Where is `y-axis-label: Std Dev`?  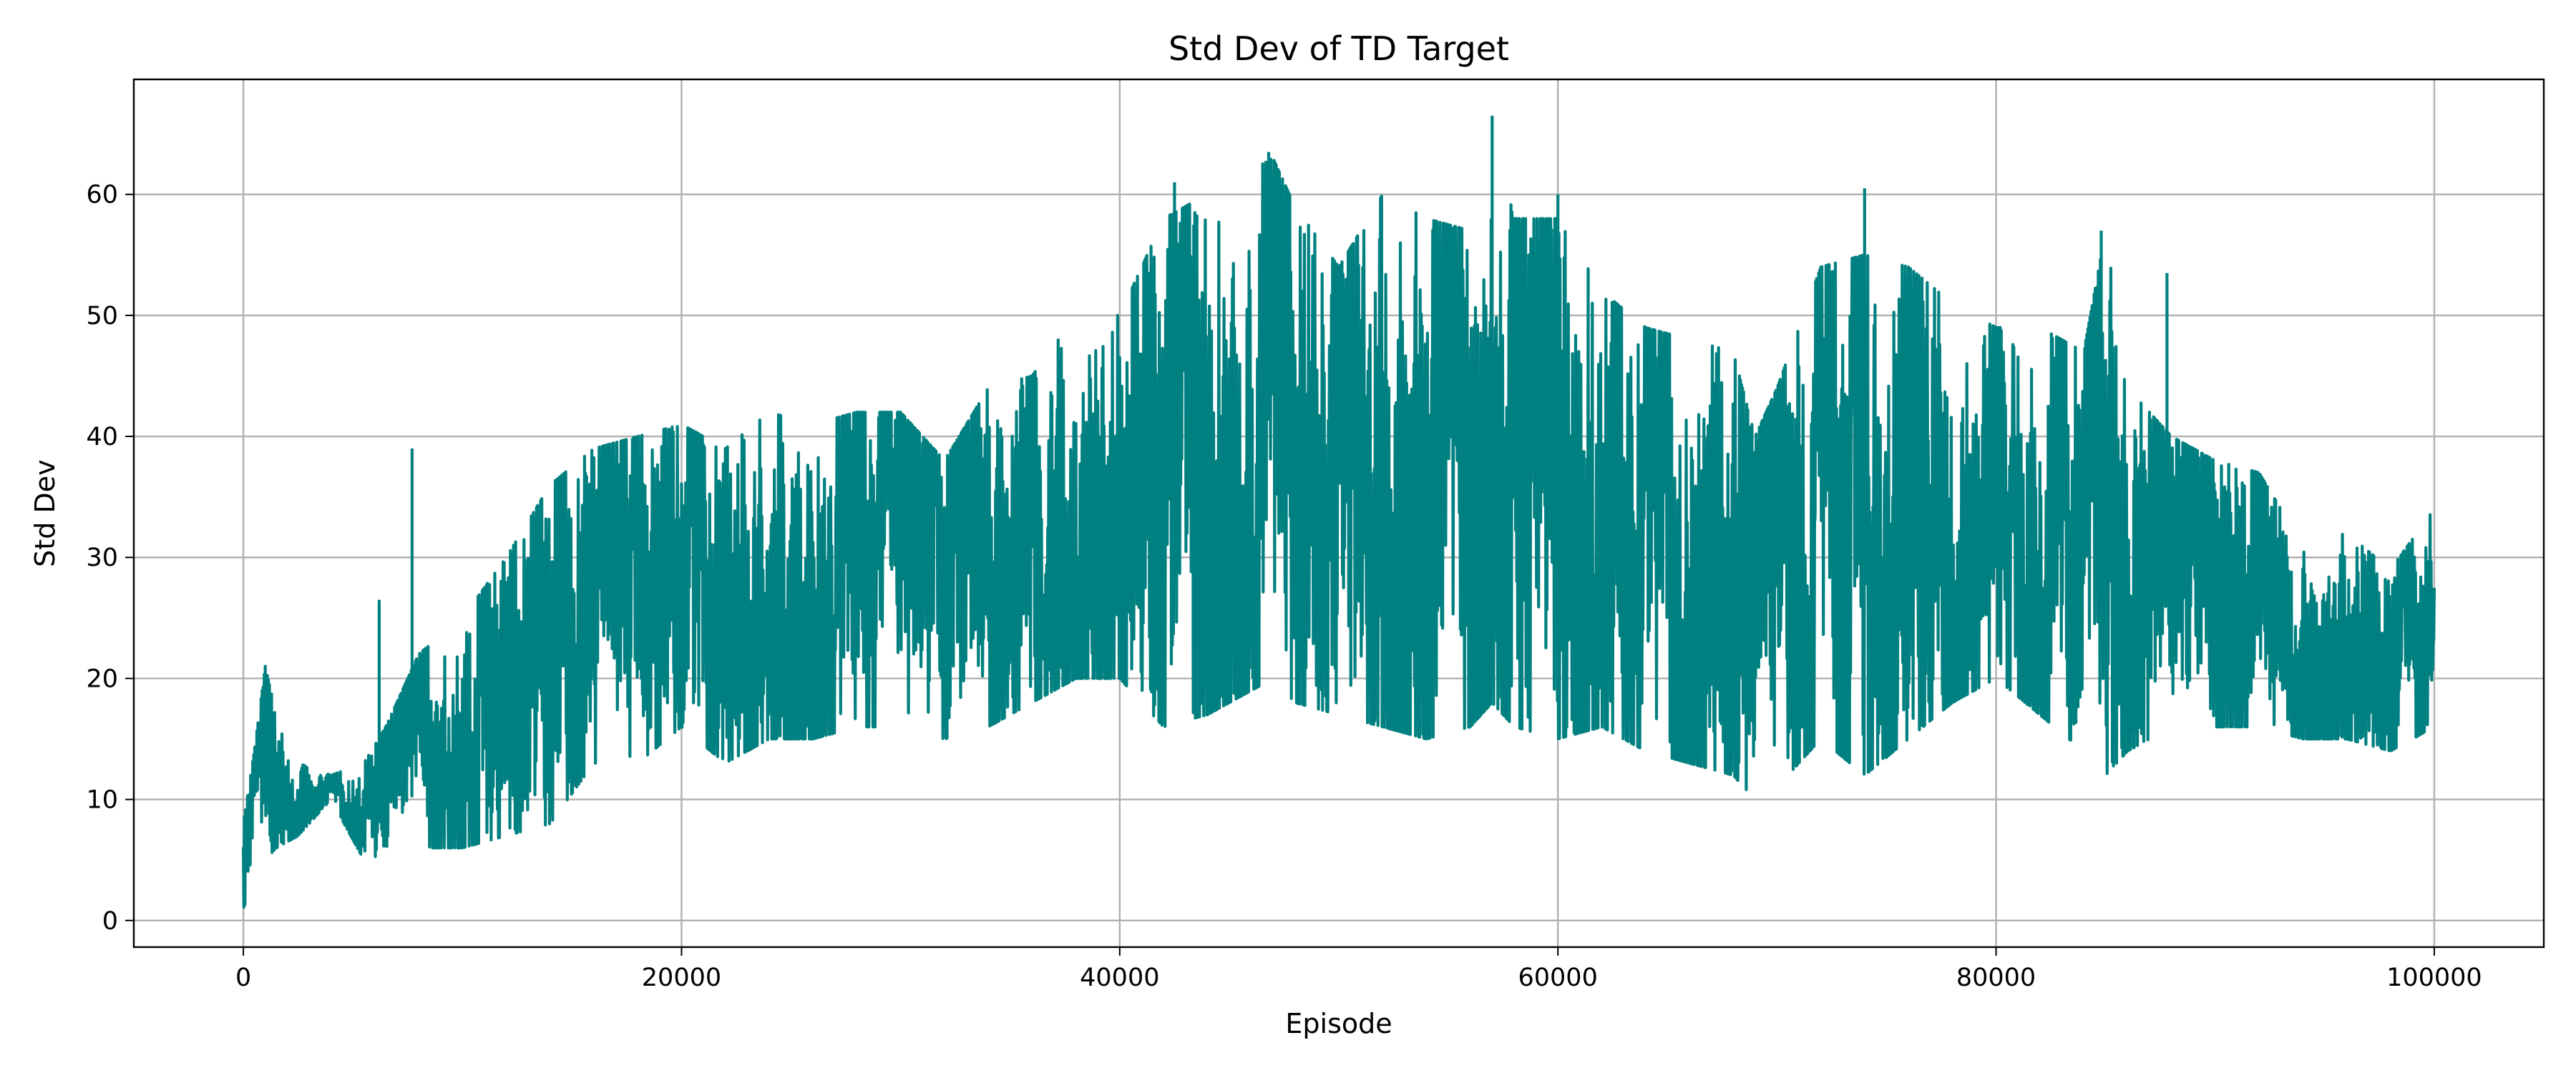
y-axis-label: Std Dev is located at coordinates (45, 513).